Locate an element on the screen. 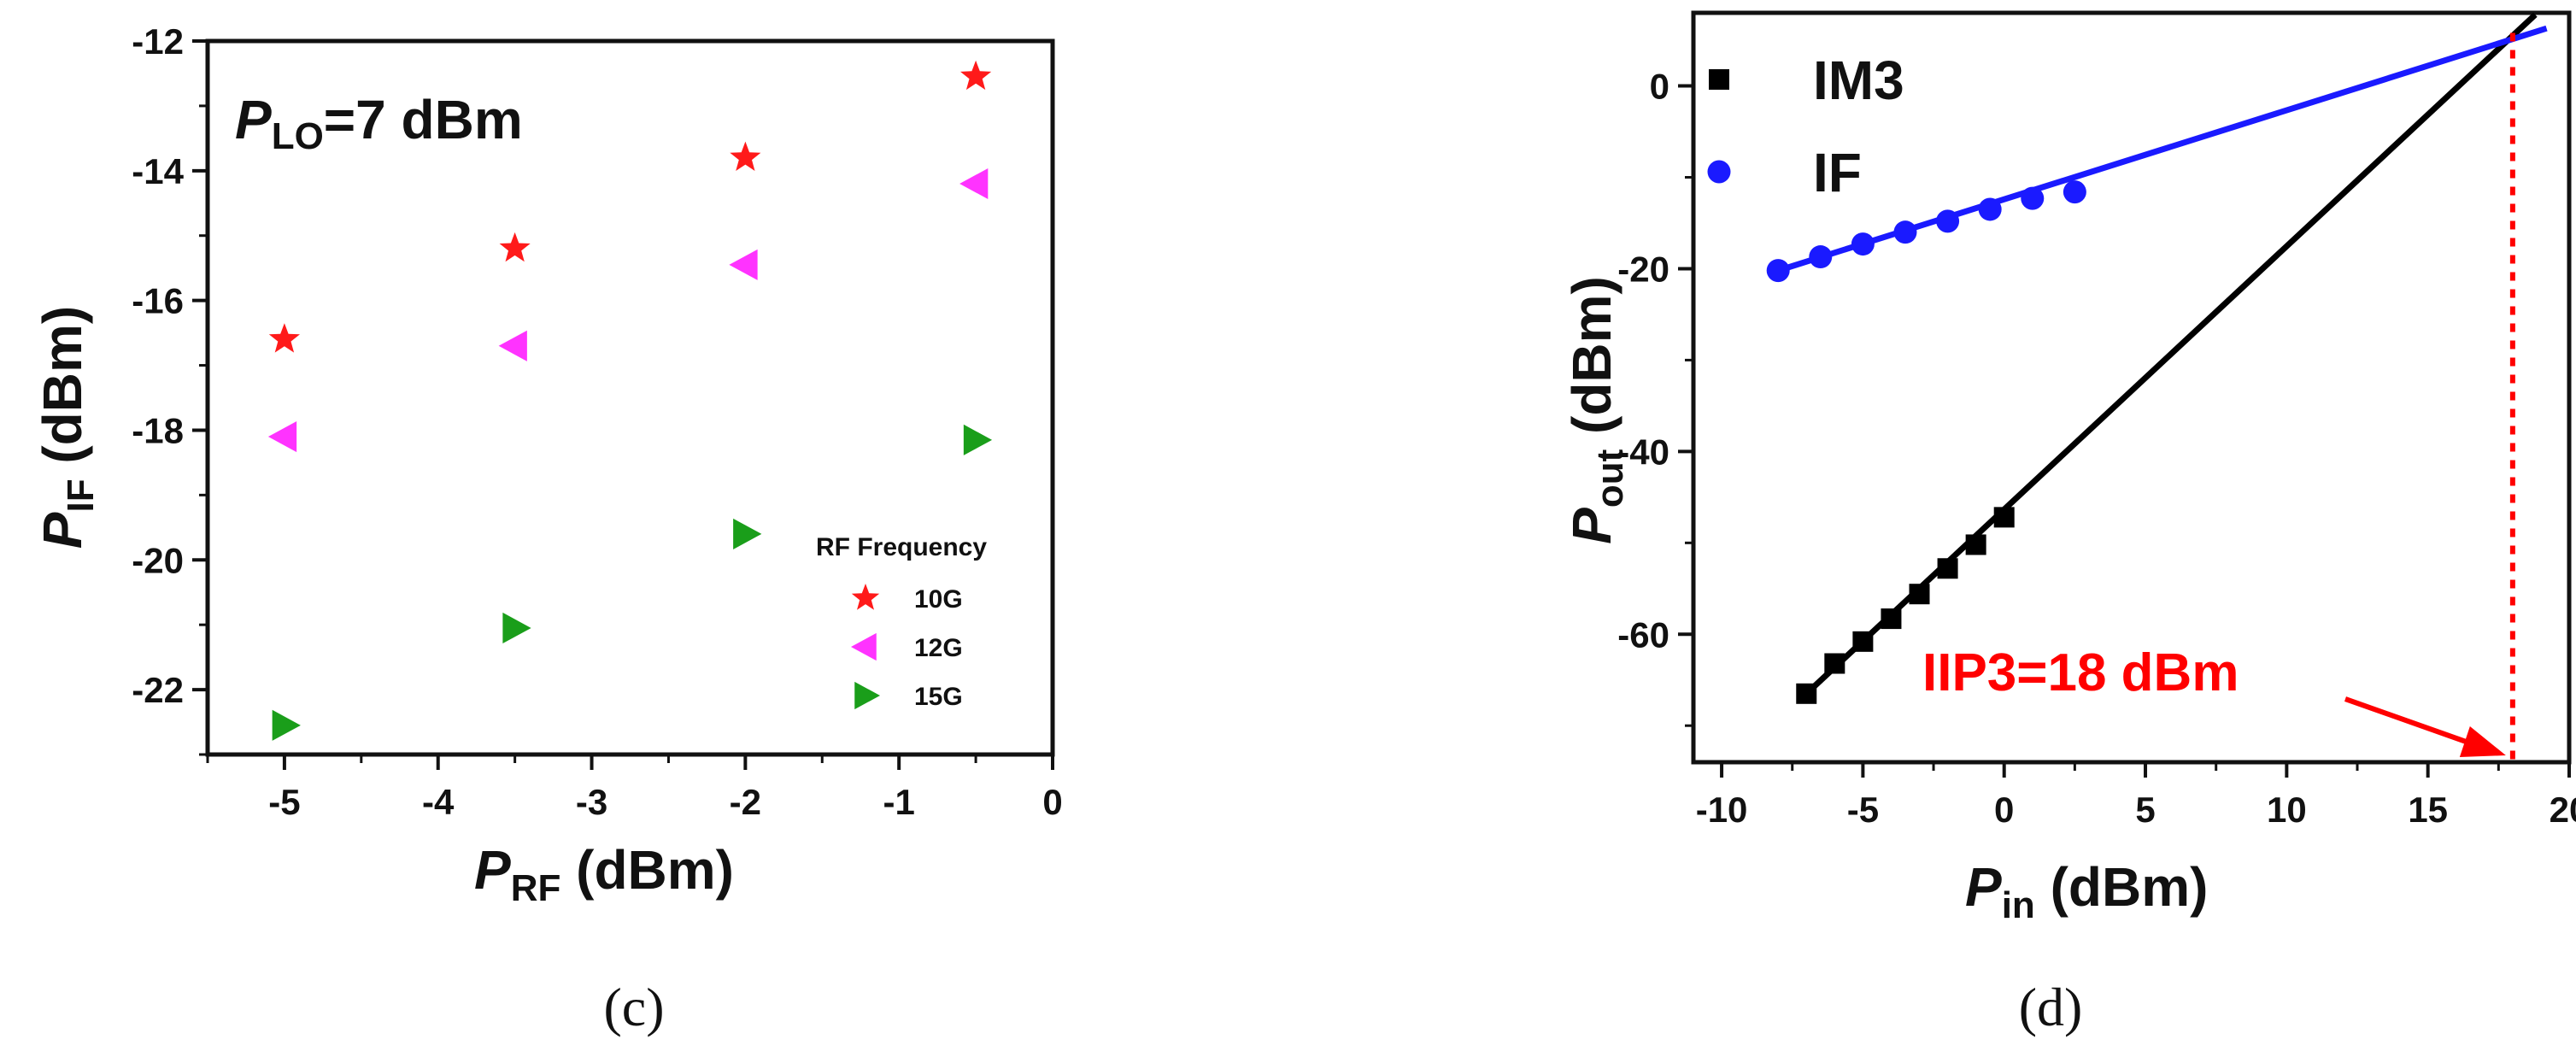  panel-c-annotation: PLO=7 dBm is located at coordinates (379, 123).